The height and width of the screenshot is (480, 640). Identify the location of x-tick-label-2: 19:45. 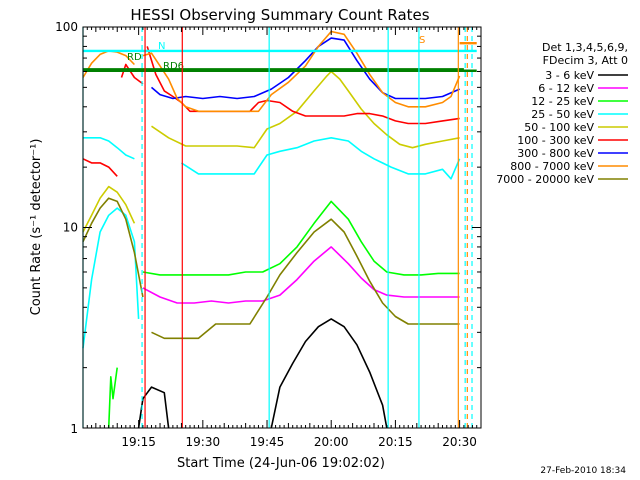
(267, 442).